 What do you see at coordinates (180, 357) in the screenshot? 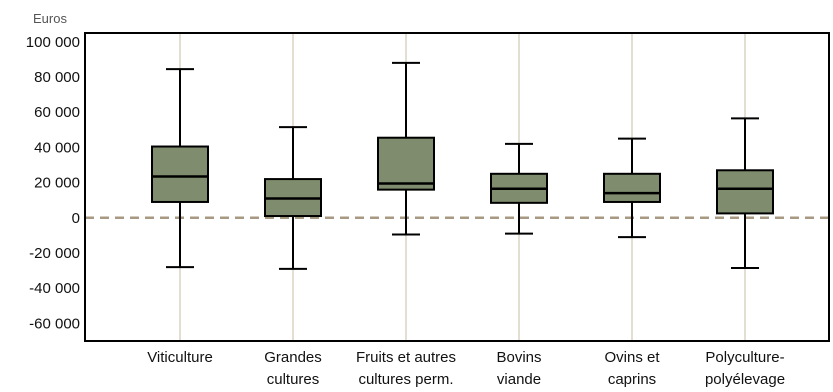
I see `x-category-label: Viticulture` at bounding box center [180, 357].